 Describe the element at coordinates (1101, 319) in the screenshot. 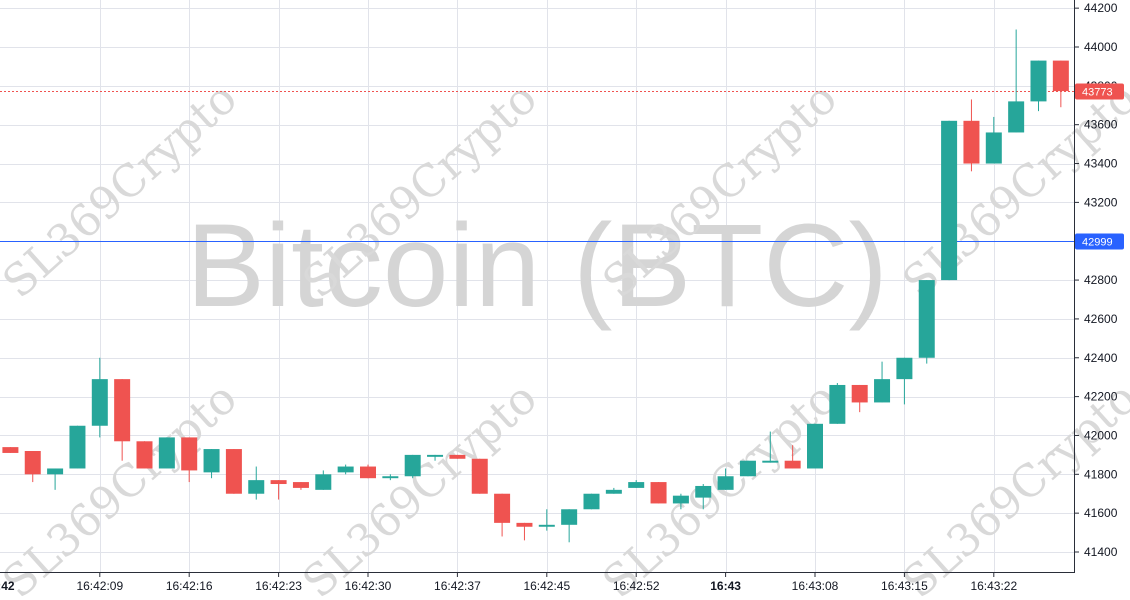

I see `y-tick-label: 42600` at that location.